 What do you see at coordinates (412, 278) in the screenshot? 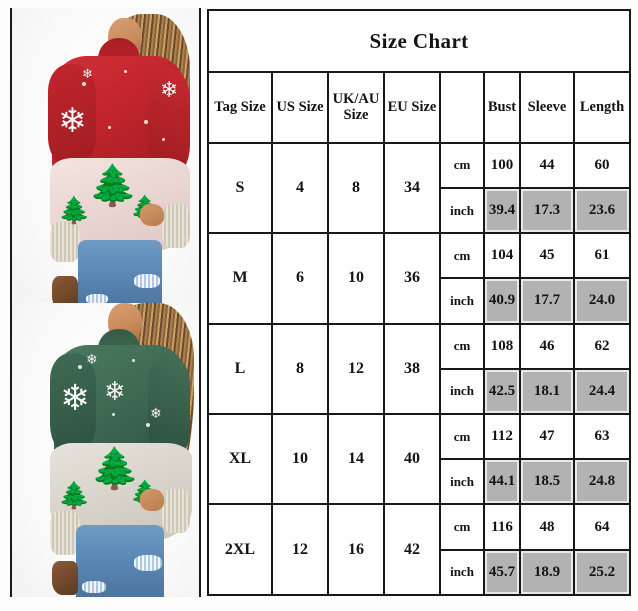
I see `cell-eu-size: 36` at bounding box center [412, 278].